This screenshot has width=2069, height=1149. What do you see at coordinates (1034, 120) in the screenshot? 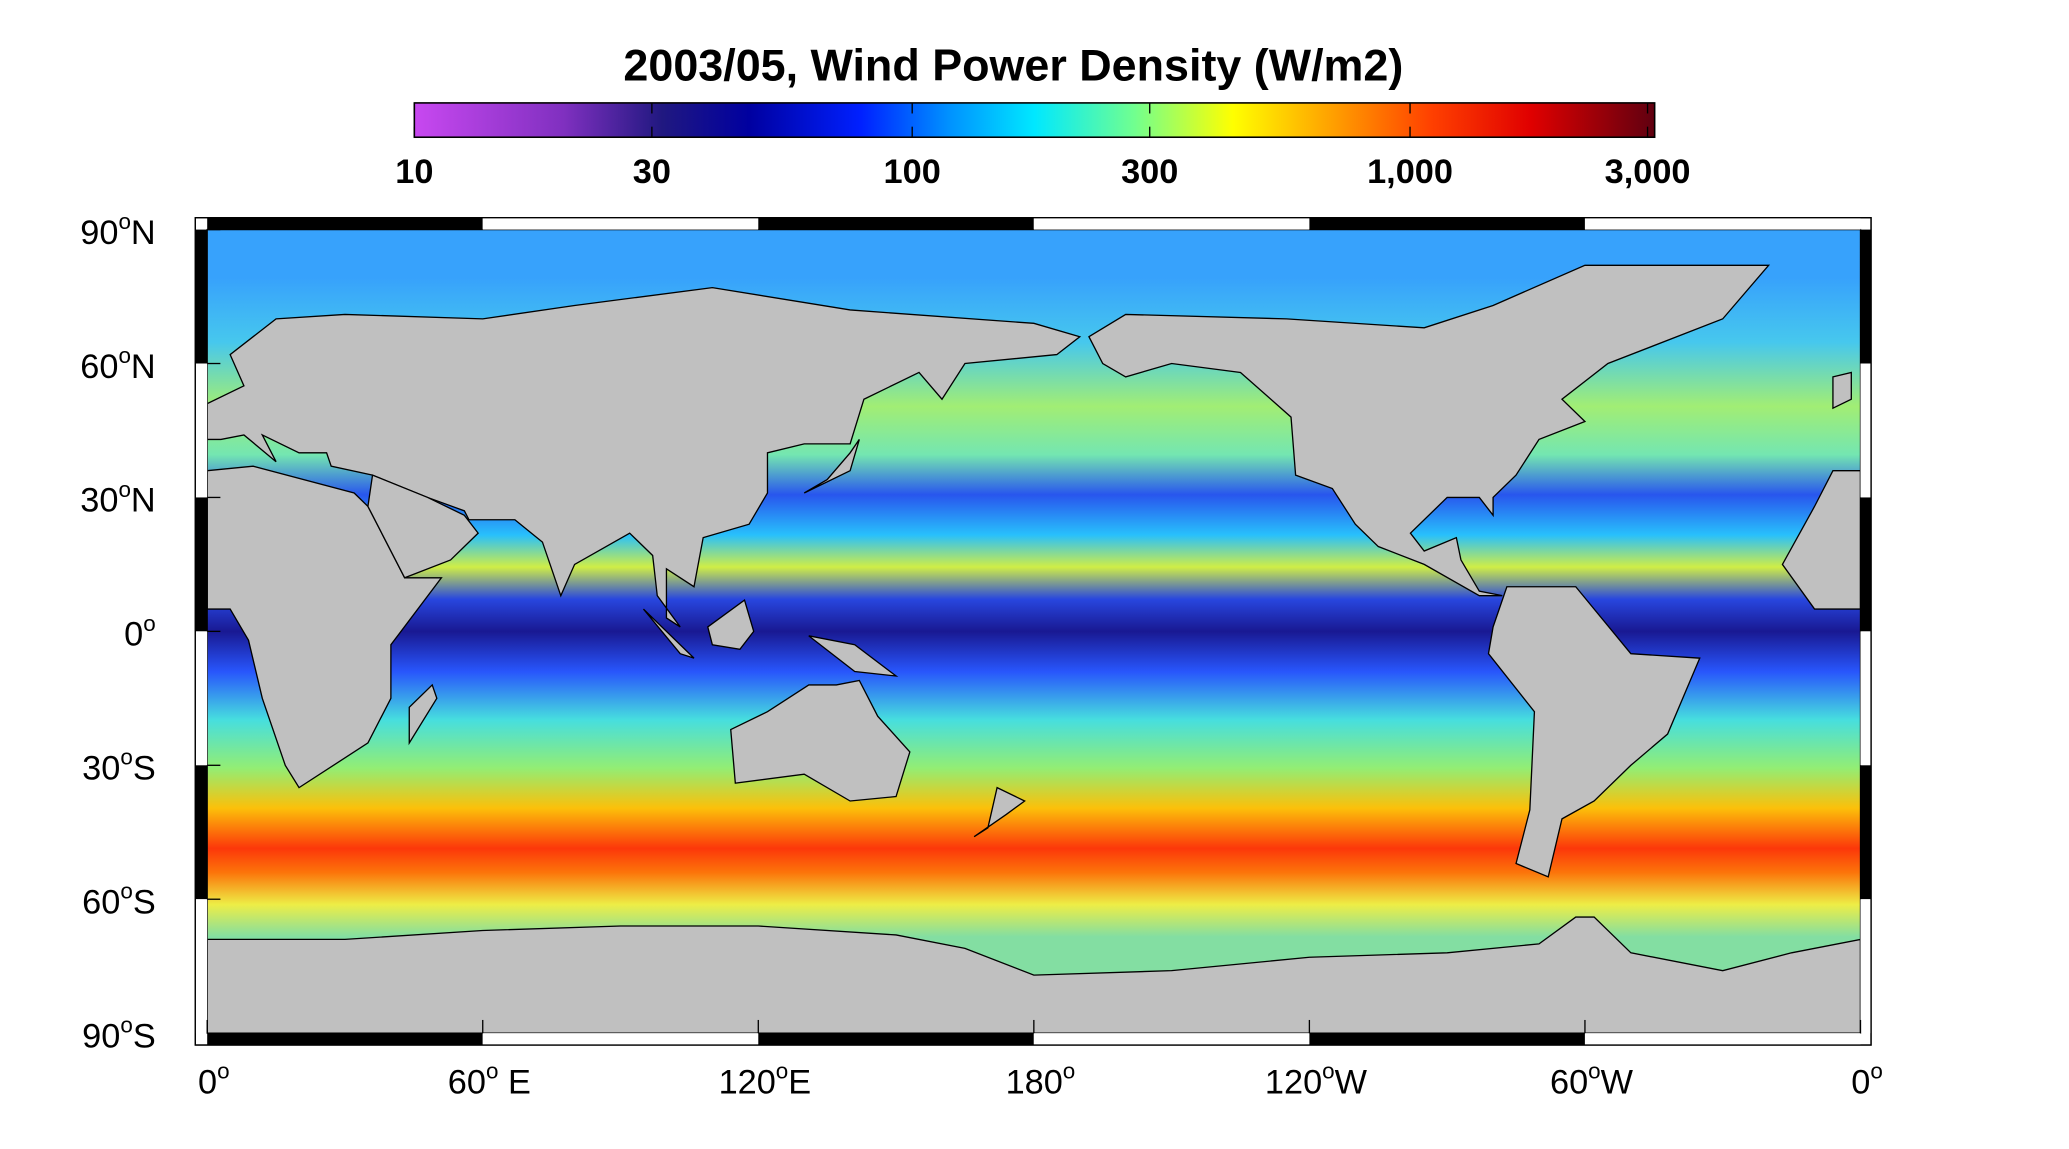
I see `colorbar` at bounding box center [1034, 120].